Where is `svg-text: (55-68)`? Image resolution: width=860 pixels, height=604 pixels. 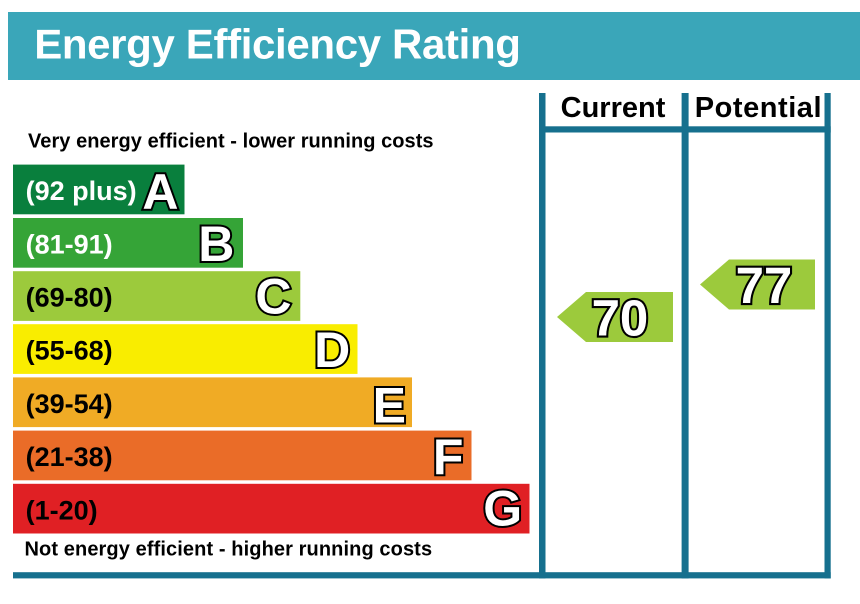 svg-text: (55-68) is located at coordinates (69, 351).